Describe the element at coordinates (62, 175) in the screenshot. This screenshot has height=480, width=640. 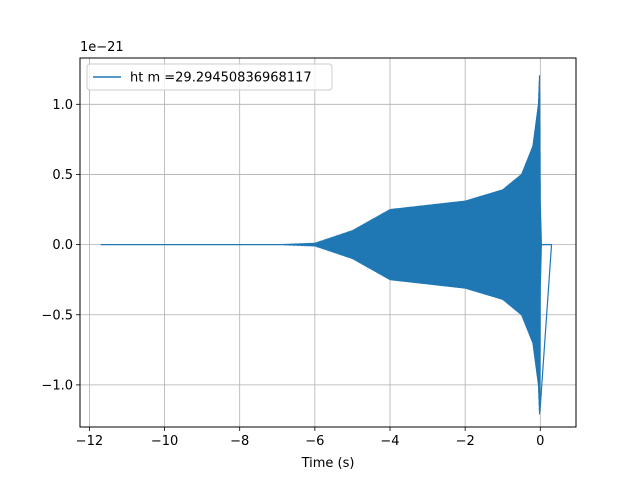
I see `y-tick-label: 0.5` at that location.